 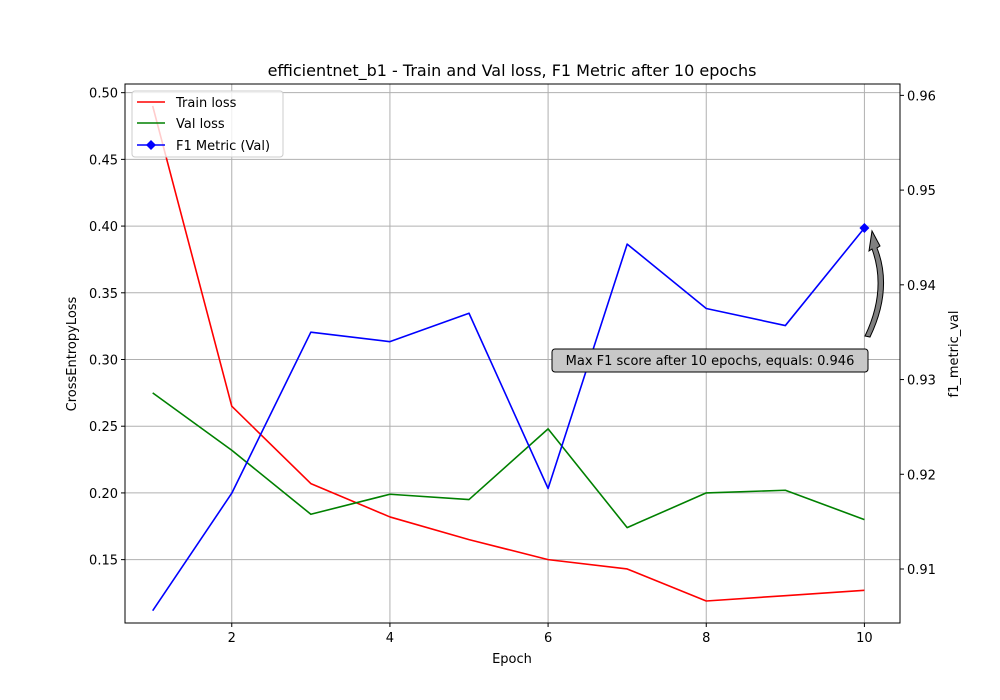 I want to click on y-tick-label-right: 0.95, so click(x=921, y=191).